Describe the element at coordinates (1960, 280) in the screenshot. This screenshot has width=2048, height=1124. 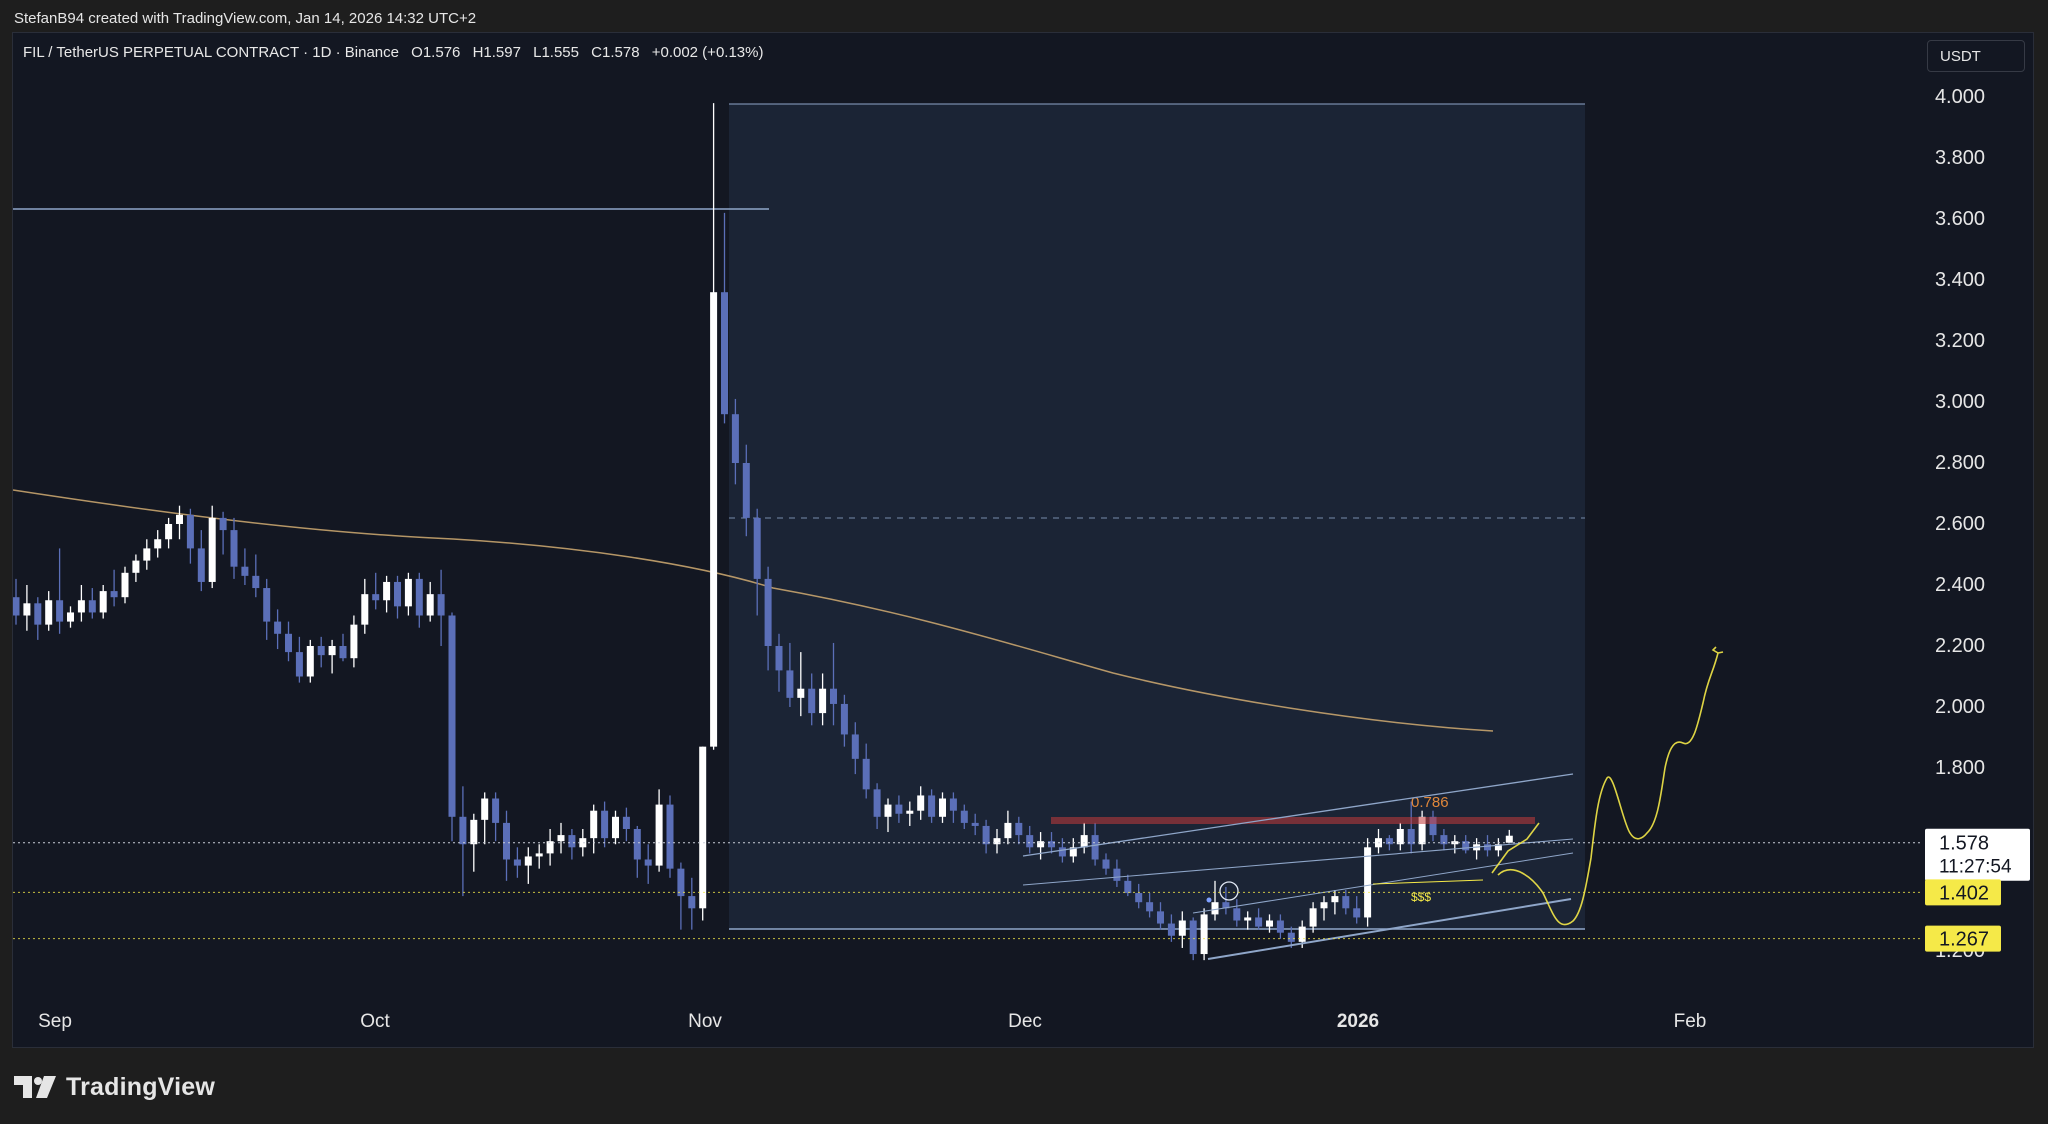
I see `price-tick-label: 3.400` at that location.